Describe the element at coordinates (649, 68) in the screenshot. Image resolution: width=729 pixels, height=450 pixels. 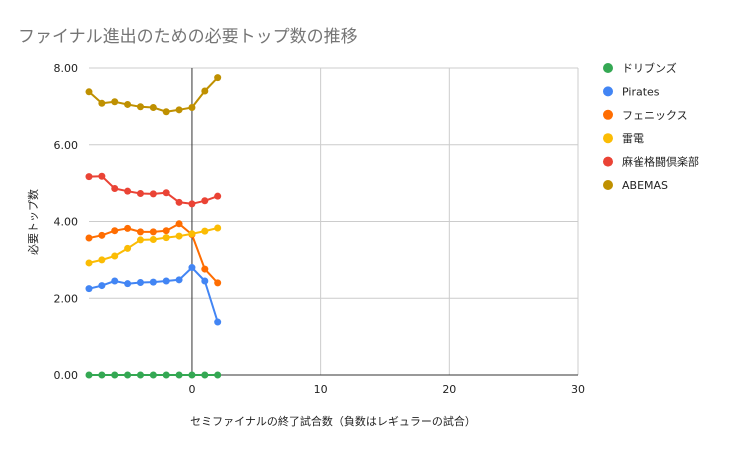
I see `legend-label: ドリブンズ` at that location.